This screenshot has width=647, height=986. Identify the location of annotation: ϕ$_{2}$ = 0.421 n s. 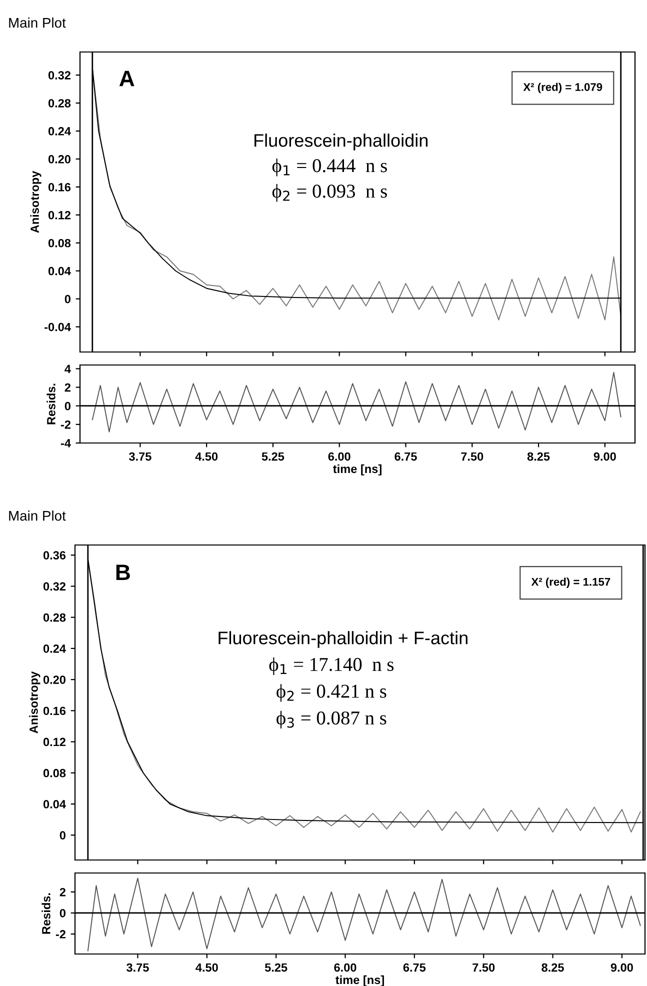
(331, 693).